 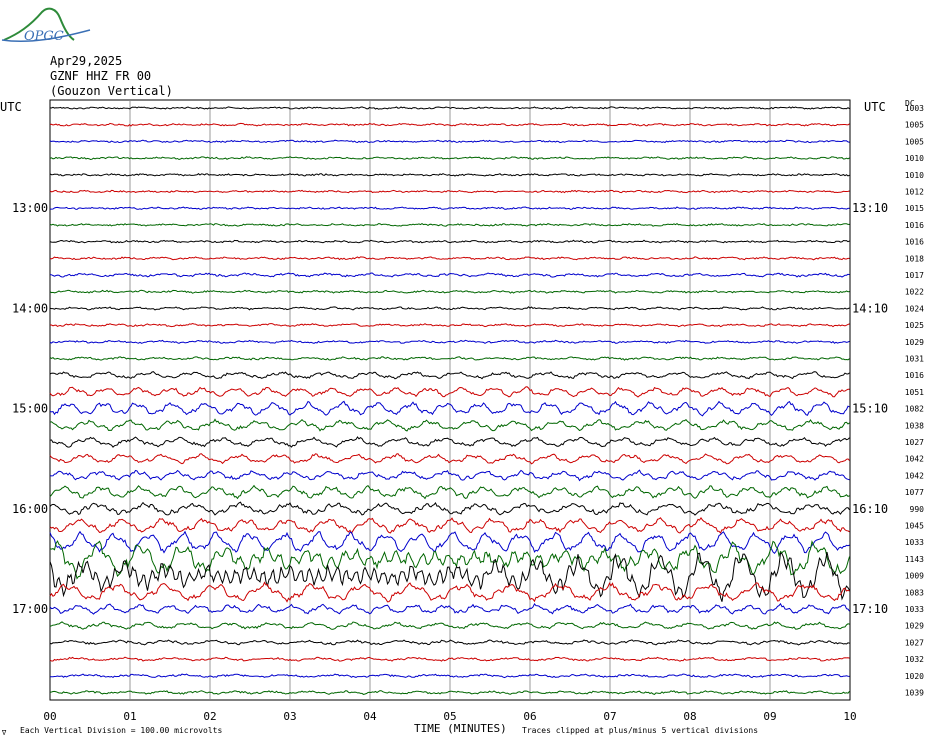 I want to click on x-tick-label: 06, so click(x=529, y=716).